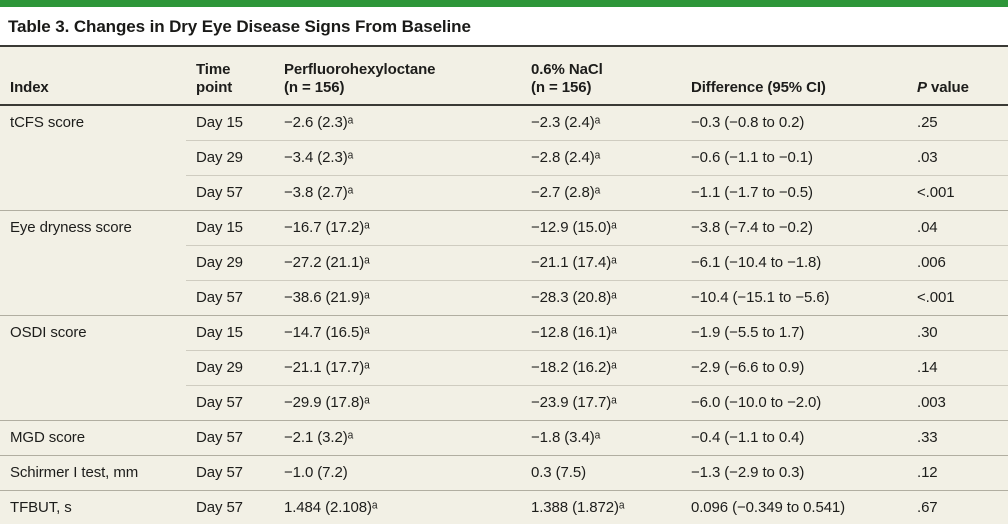 The height and width of the screenshot is (524, 1008). What do you see at coordinates (601, 158) in the screenshot?
I see `cell-nacl: −2.8 (2.4)ᵃ` at bounding box center [601, 158].